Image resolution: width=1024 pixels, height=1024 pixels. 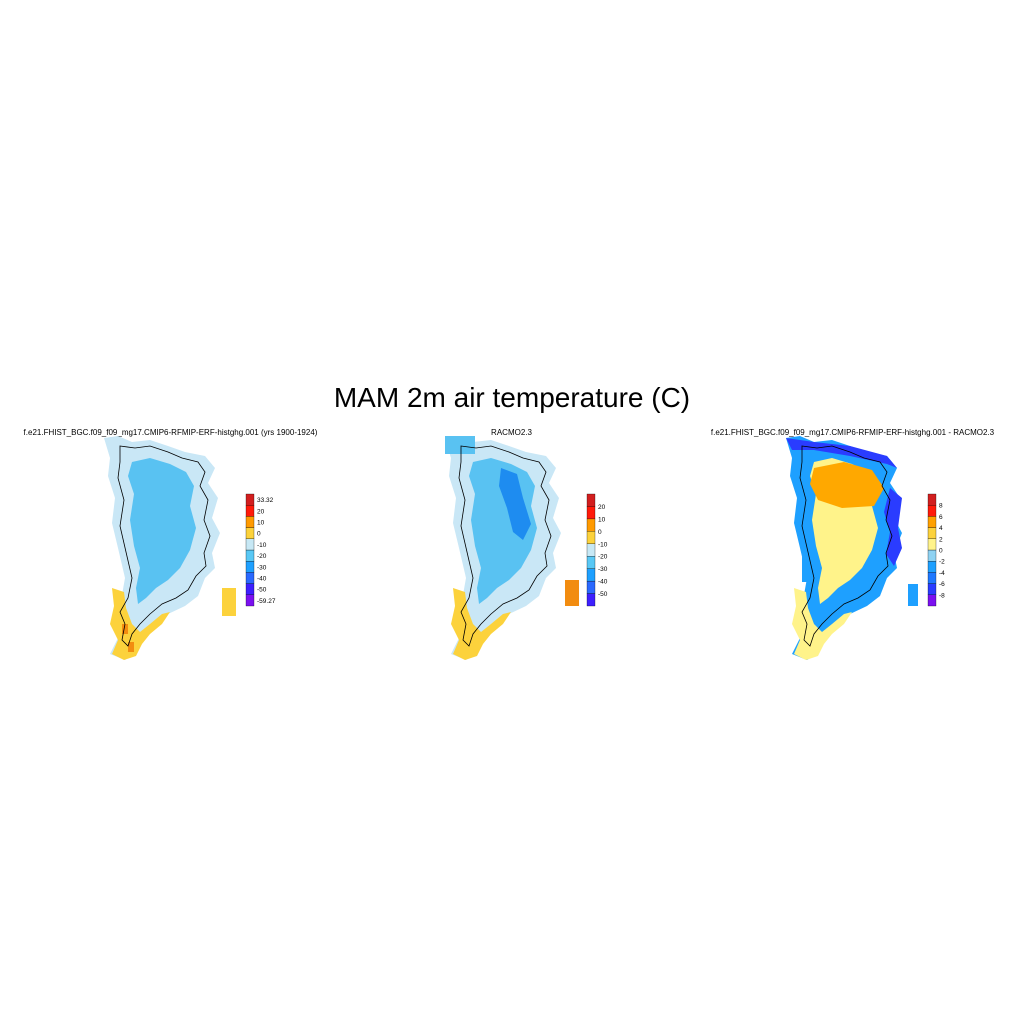 I want to click on warm-anomaly-zone, so click(x=847, y=485).